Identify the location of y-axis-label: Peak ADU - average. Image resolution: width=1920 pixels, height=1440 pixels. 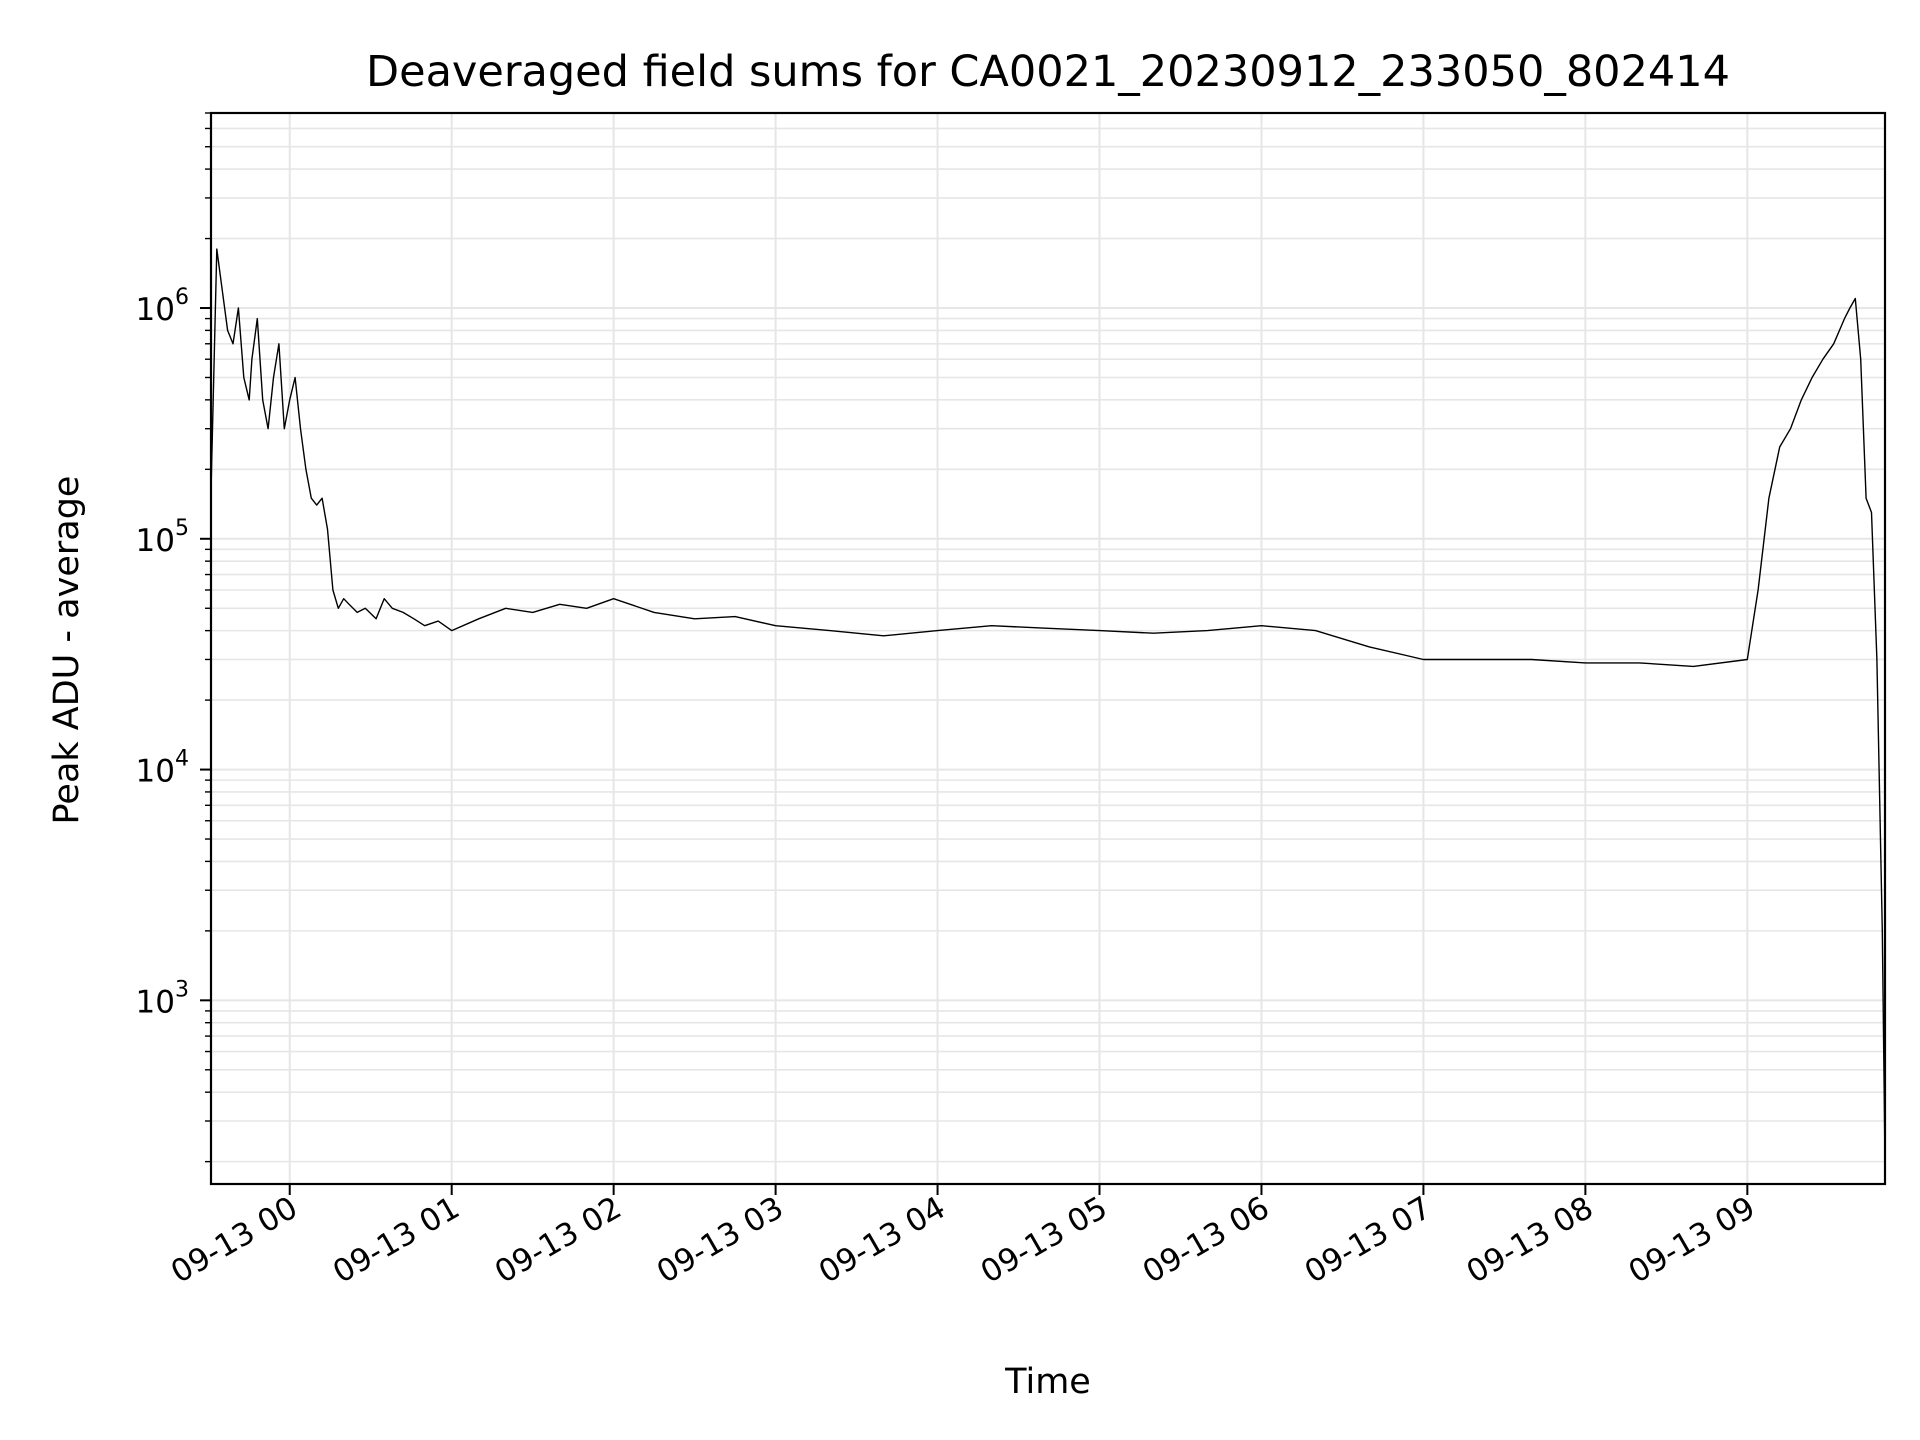
(67, 650).